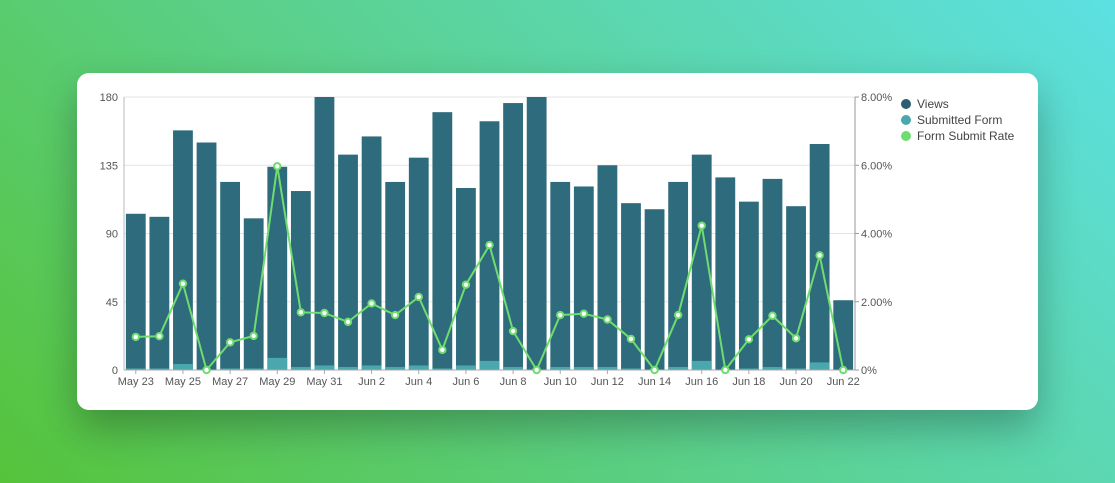 The height and width of the screenshot is (483, 1115). Describe the element at coordinates (607, 382) in the screenshot. I see `x-tick-label: Jun 12` at that location.